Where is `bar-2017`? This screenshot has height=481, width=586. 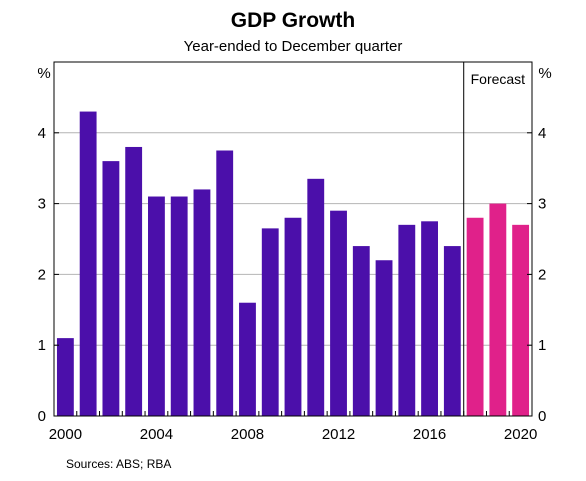
bar-2017 is located at coordinates (452, 331).